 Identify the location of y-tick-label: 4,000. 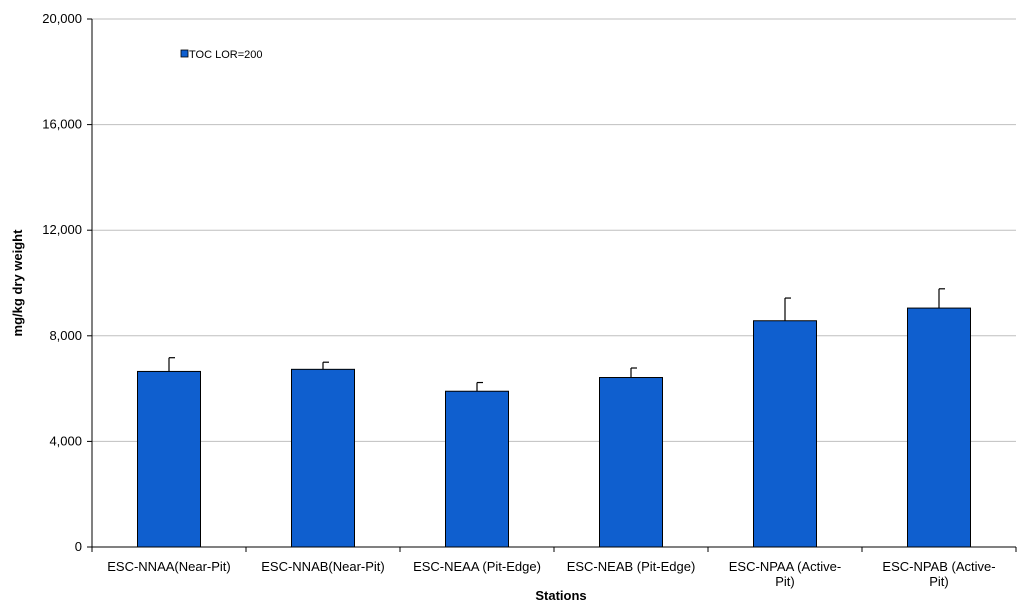
(65, 440).